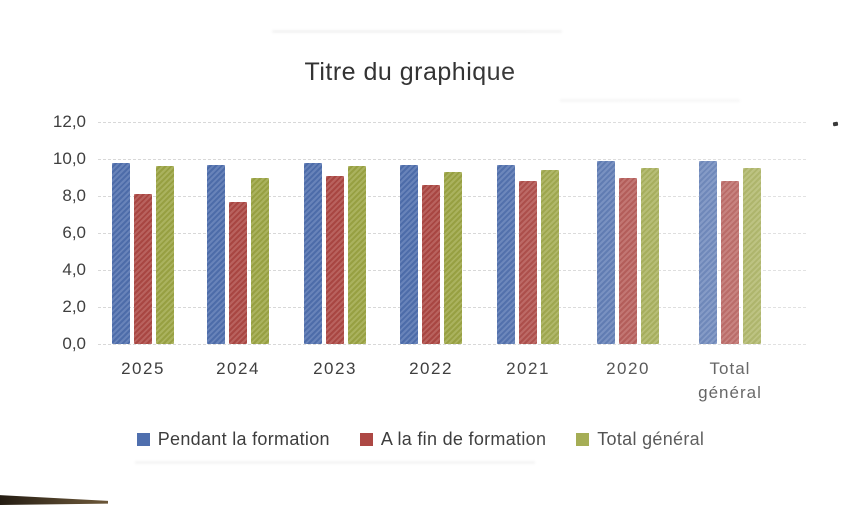 This screenshot has height=509, width=841. Describe the element at coordinates (74, 343) in the screenshot. I see `y-axis-label: 0,0` at that location.